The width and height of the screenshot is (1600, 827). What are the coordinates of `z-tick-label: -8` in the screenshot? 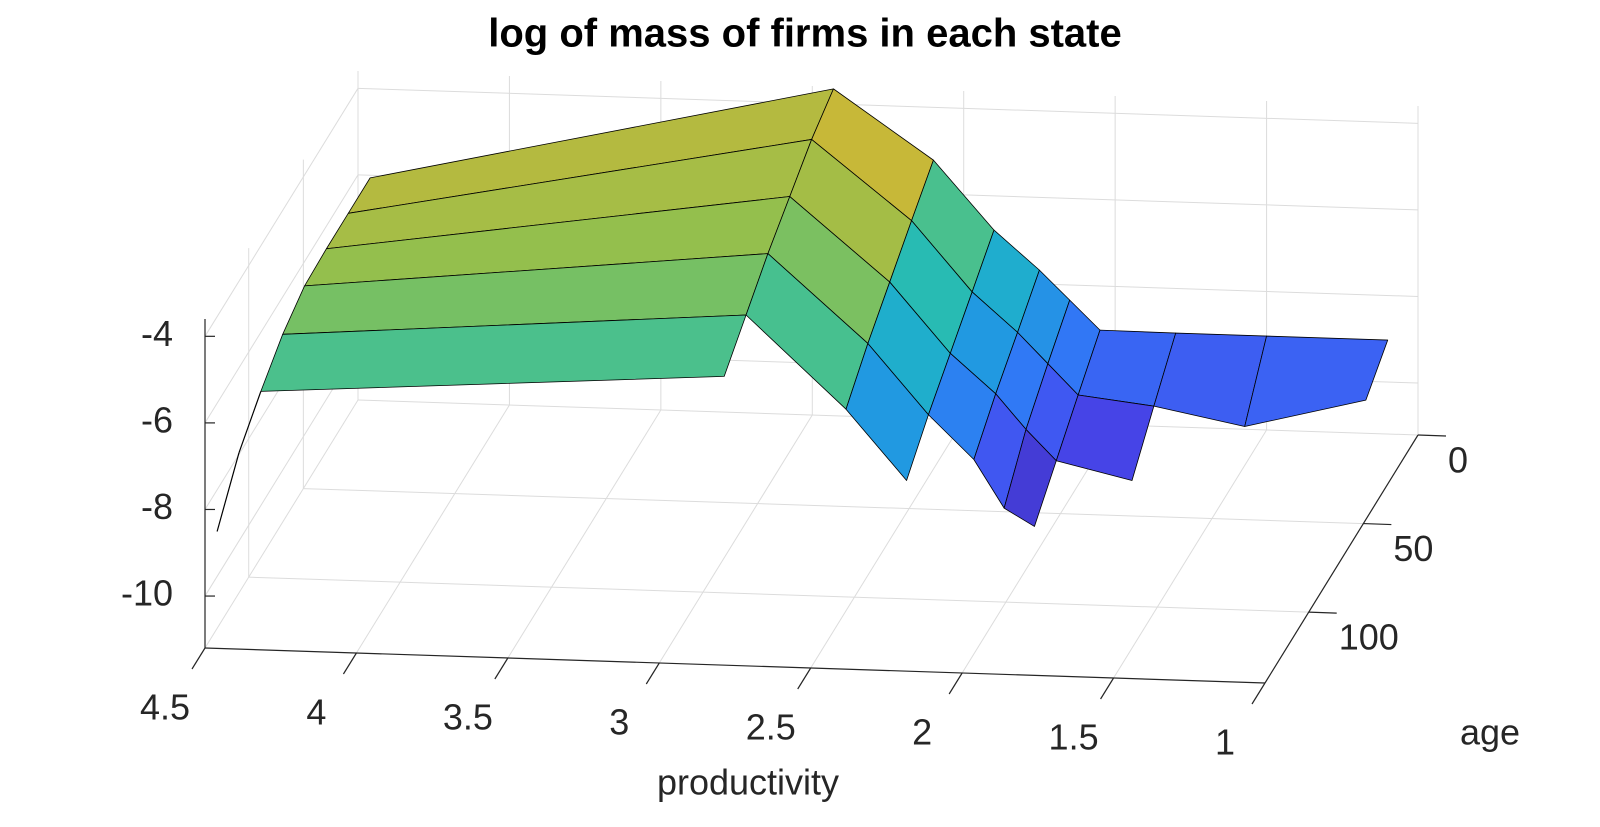 It's located at (157, 506).